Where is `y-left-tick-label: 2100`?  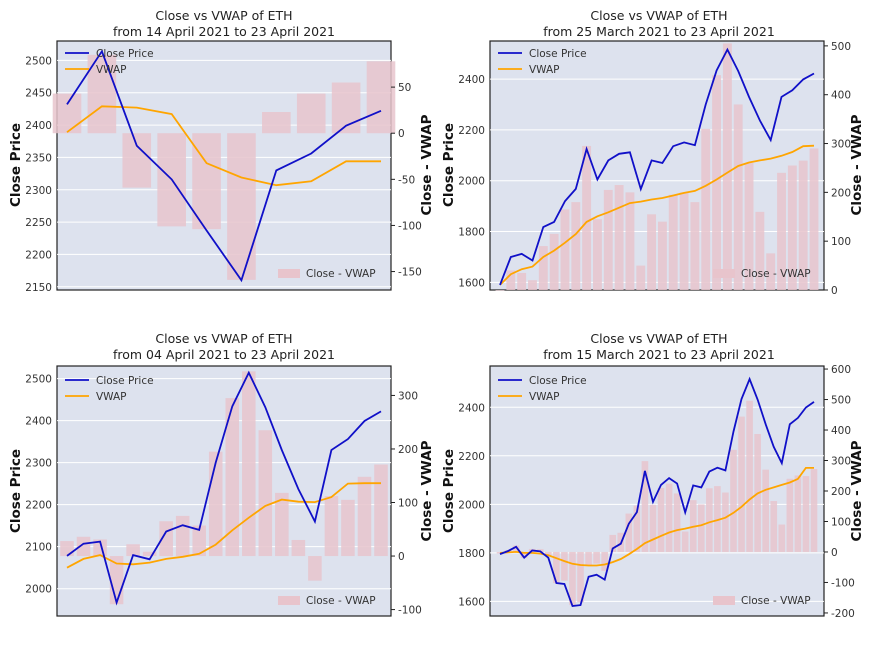 y-left-tick-label: 2100 is located at coordinates (38, 548).